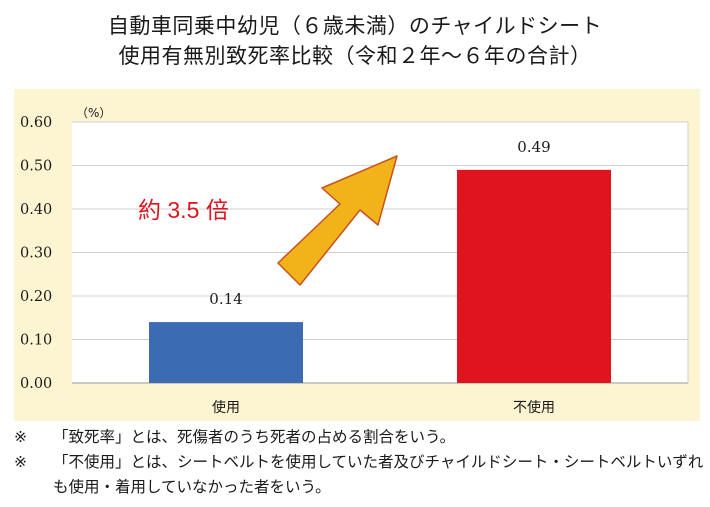  Describe the element at coordinates (36, 210) in the screenshot. I see `y-tick-label-4: 0.40` at that location.